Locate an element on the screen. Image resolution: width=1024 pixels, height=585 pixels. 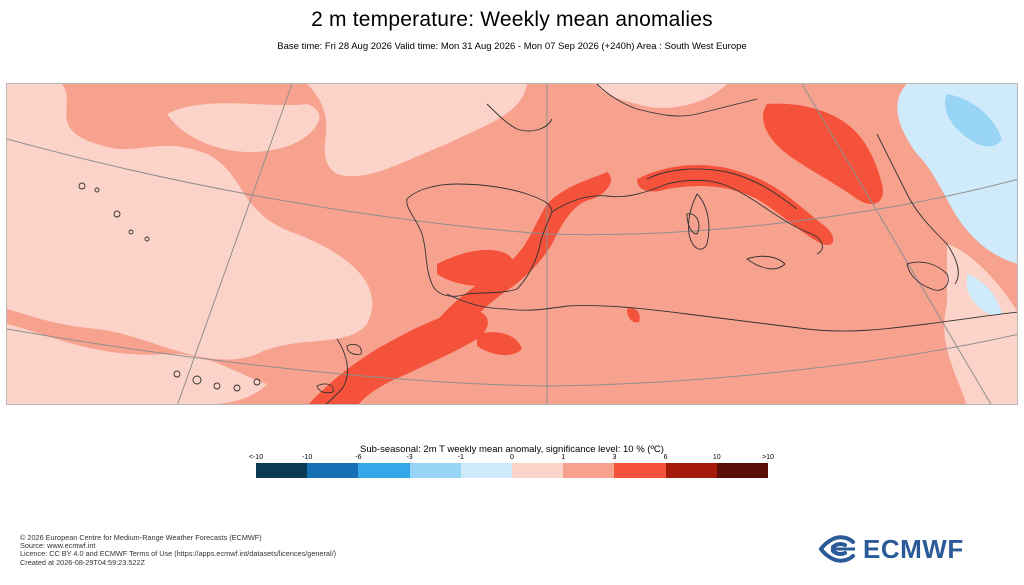
strong-anomaly-balkans is located at coordinates (823, 153).